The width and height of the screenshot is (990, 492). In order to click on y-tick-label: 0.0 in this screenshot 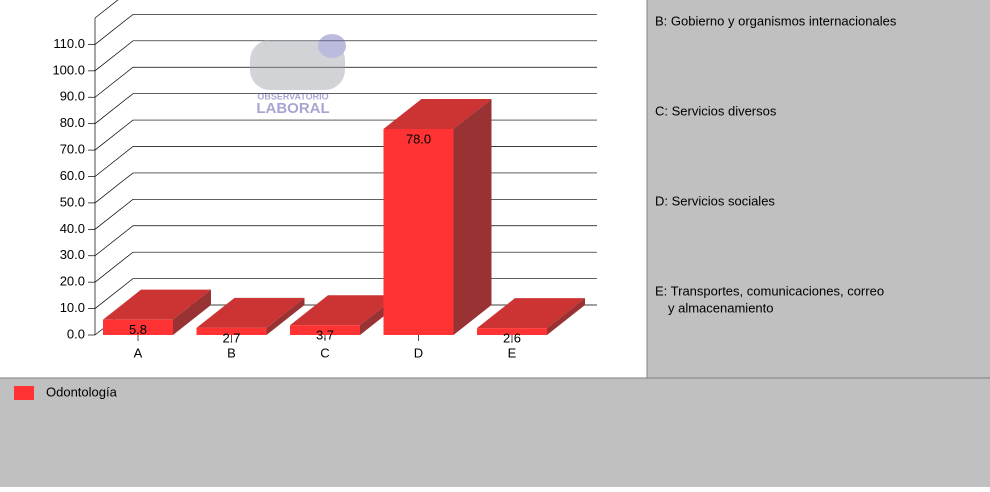, I will do `click(76, 333)`.